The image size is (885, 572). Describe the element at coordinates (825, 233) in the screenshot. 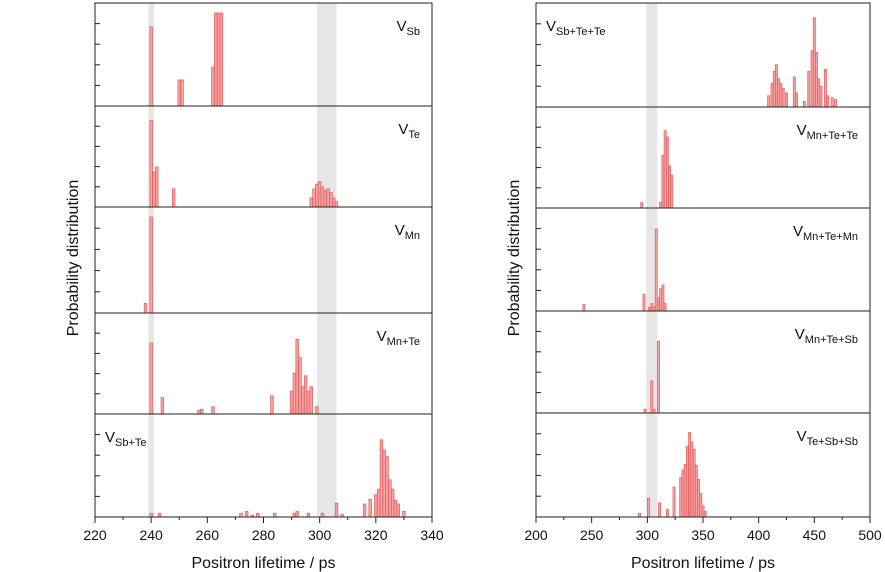

I see `panel-label: VMn+Te+Mn` at that location.